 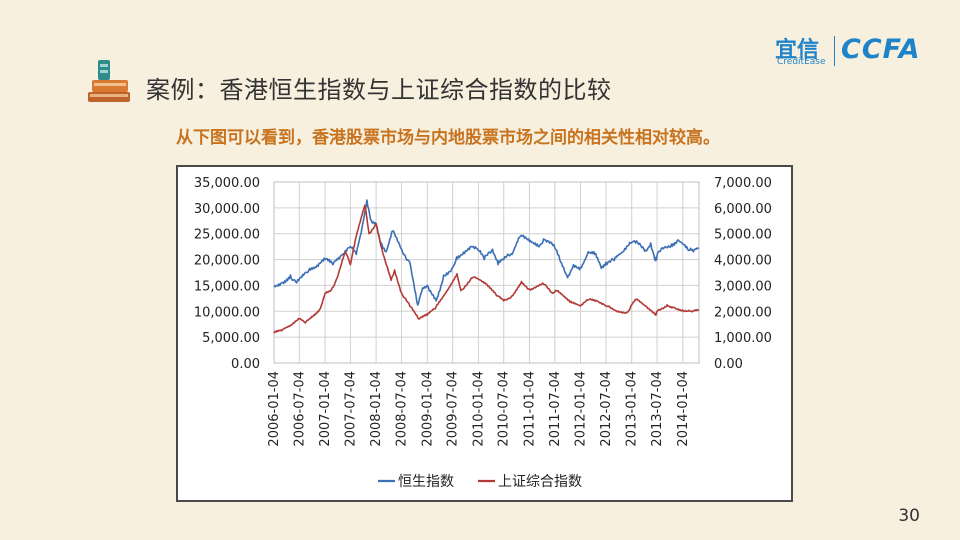 I want to click on y-left-tick-label: 10,000.00, so click(x=227, y=312).